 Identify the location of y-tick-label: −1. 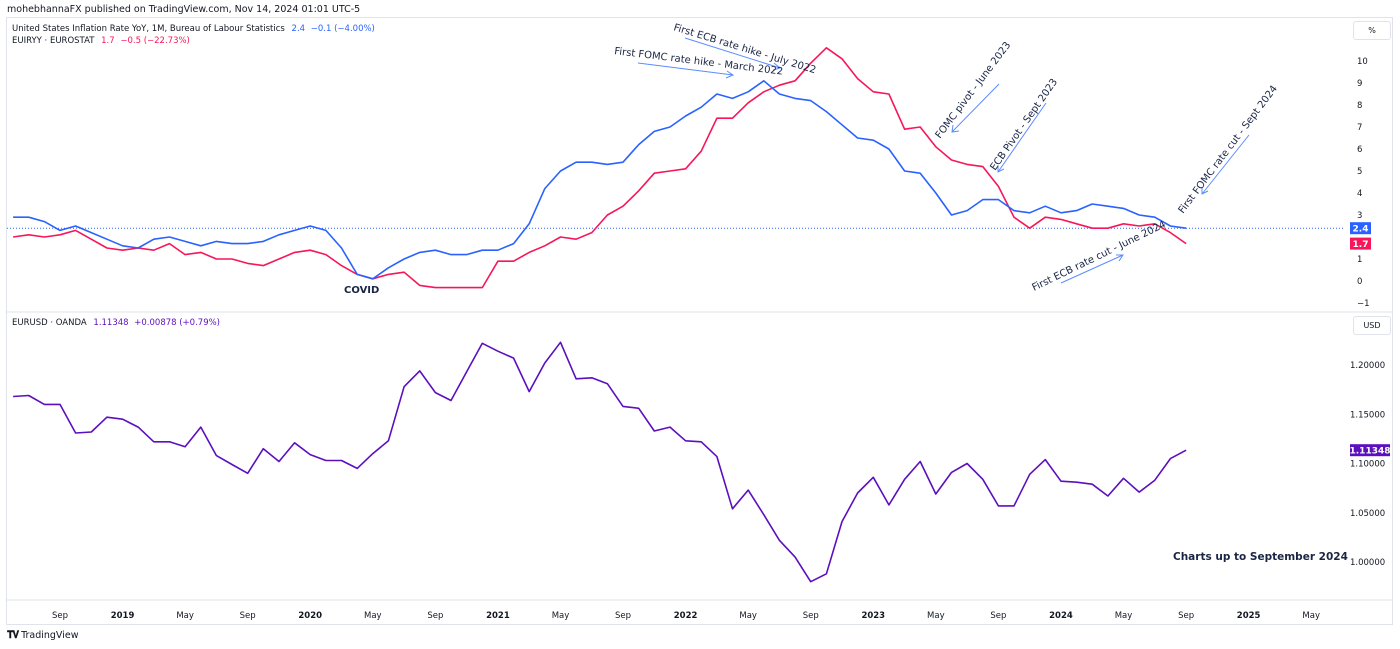
(1363, 304).